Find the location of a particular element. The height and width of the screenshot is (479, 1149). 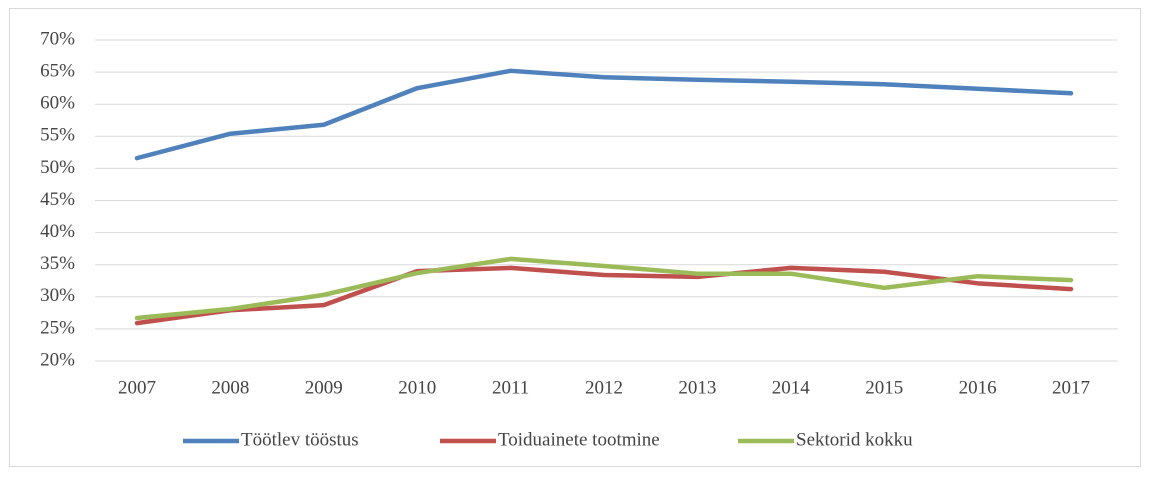

x-tick-label: 2007 is located at coordinates (137, 387).